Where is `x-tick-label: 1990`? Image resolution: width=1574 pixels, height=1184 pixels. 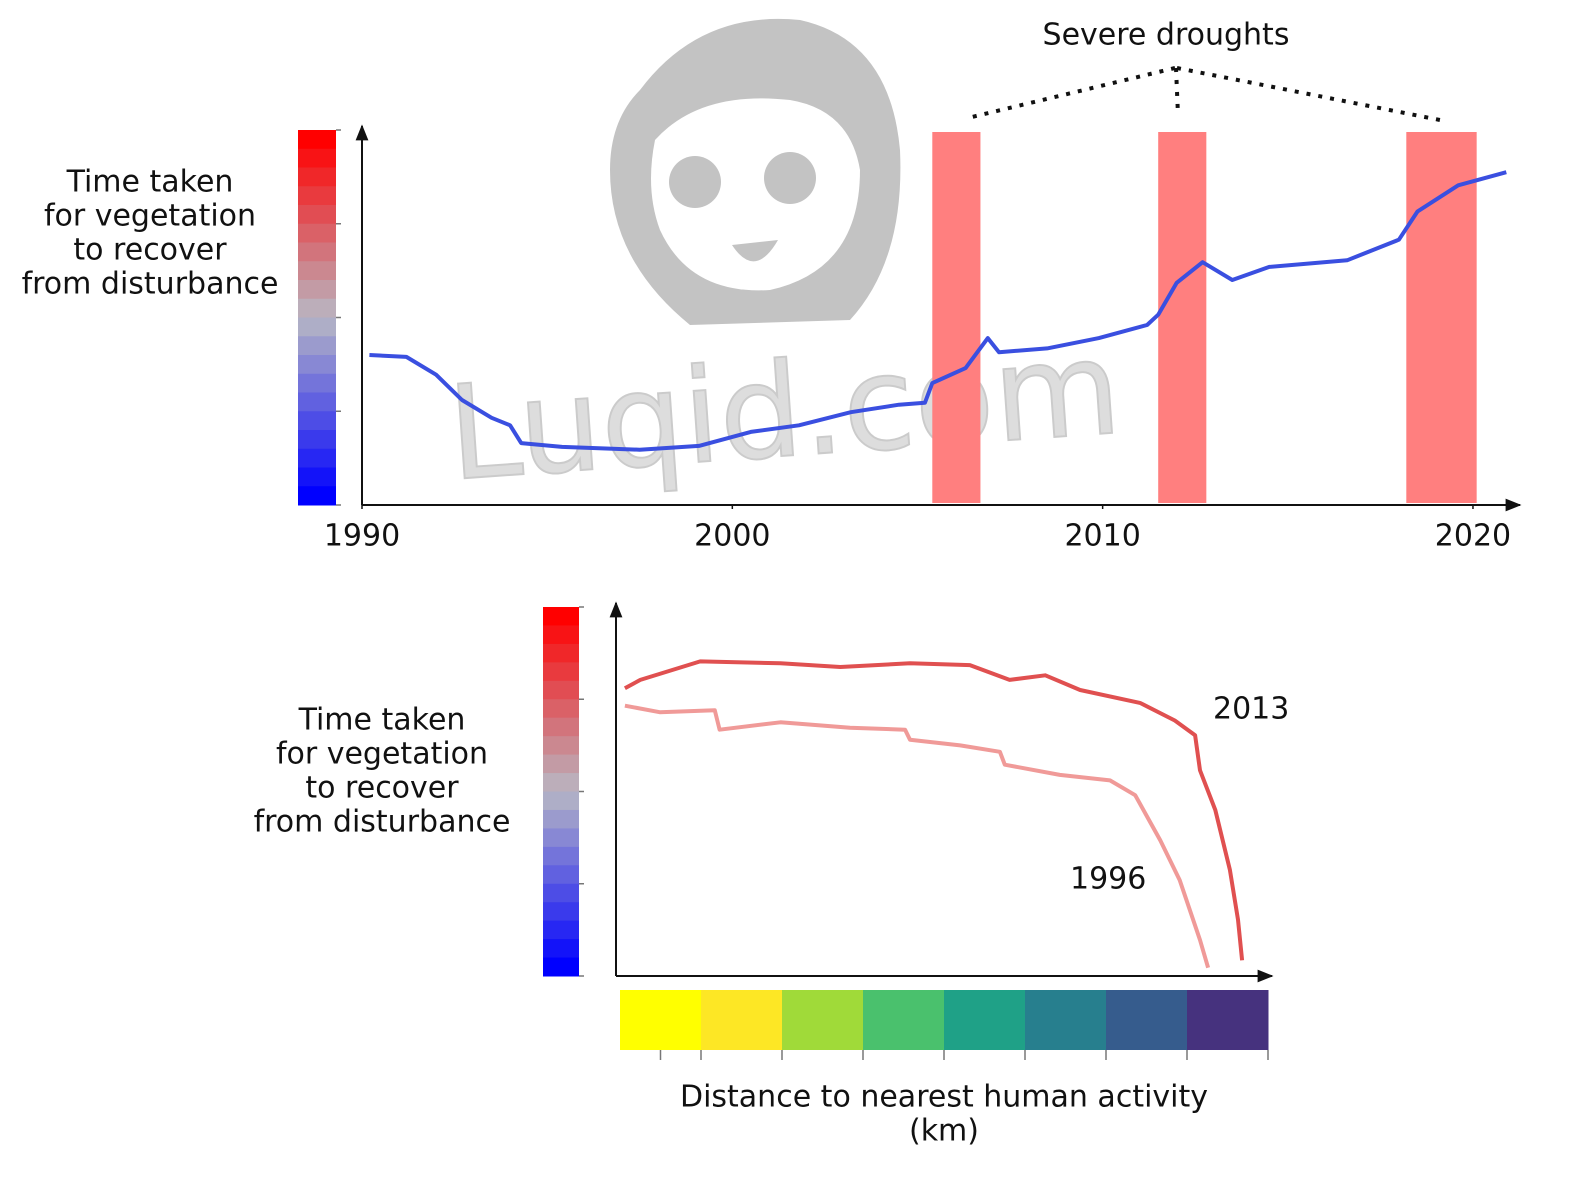 x-tick-label: 1990 is located at coordinates (362, 536).